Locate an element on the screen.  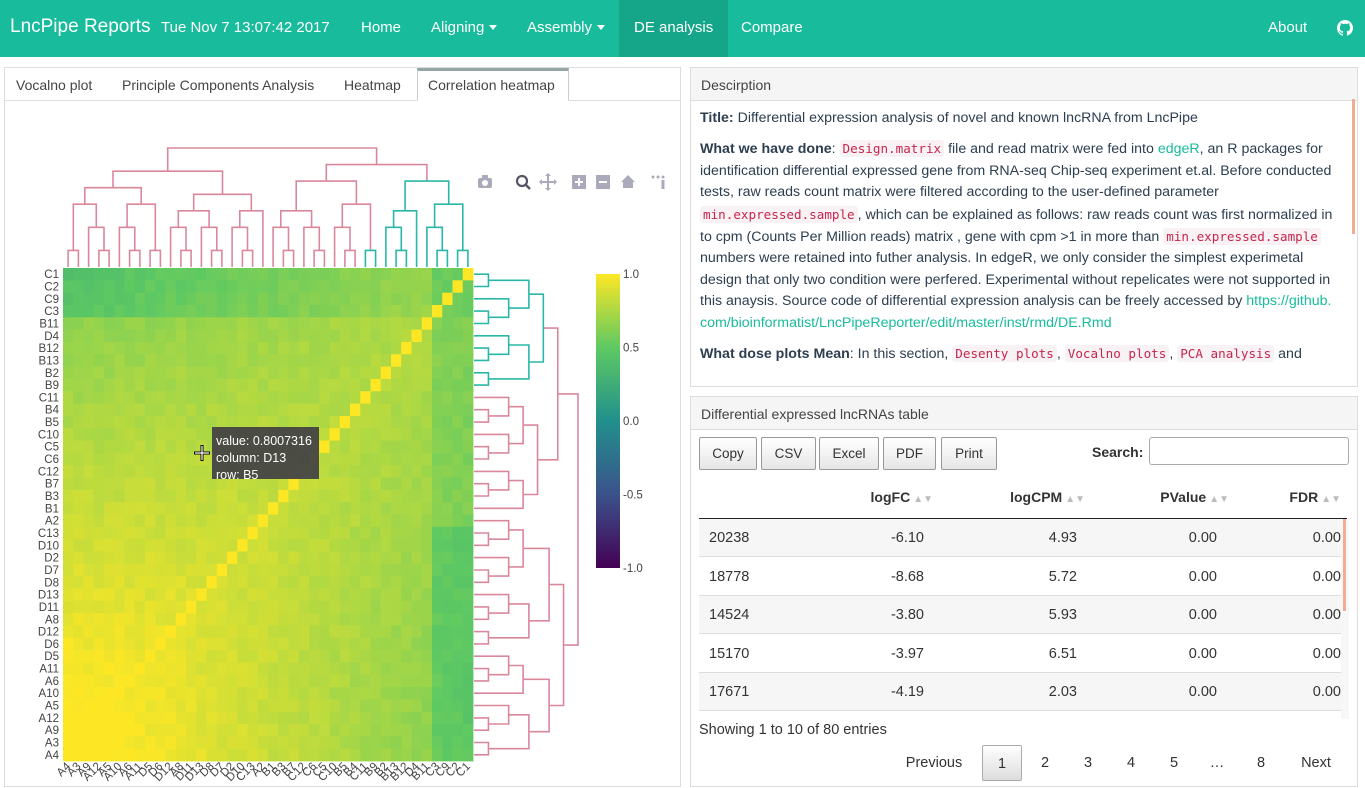
pagination-page-1: 1 is located at coordinates (1002, 763).